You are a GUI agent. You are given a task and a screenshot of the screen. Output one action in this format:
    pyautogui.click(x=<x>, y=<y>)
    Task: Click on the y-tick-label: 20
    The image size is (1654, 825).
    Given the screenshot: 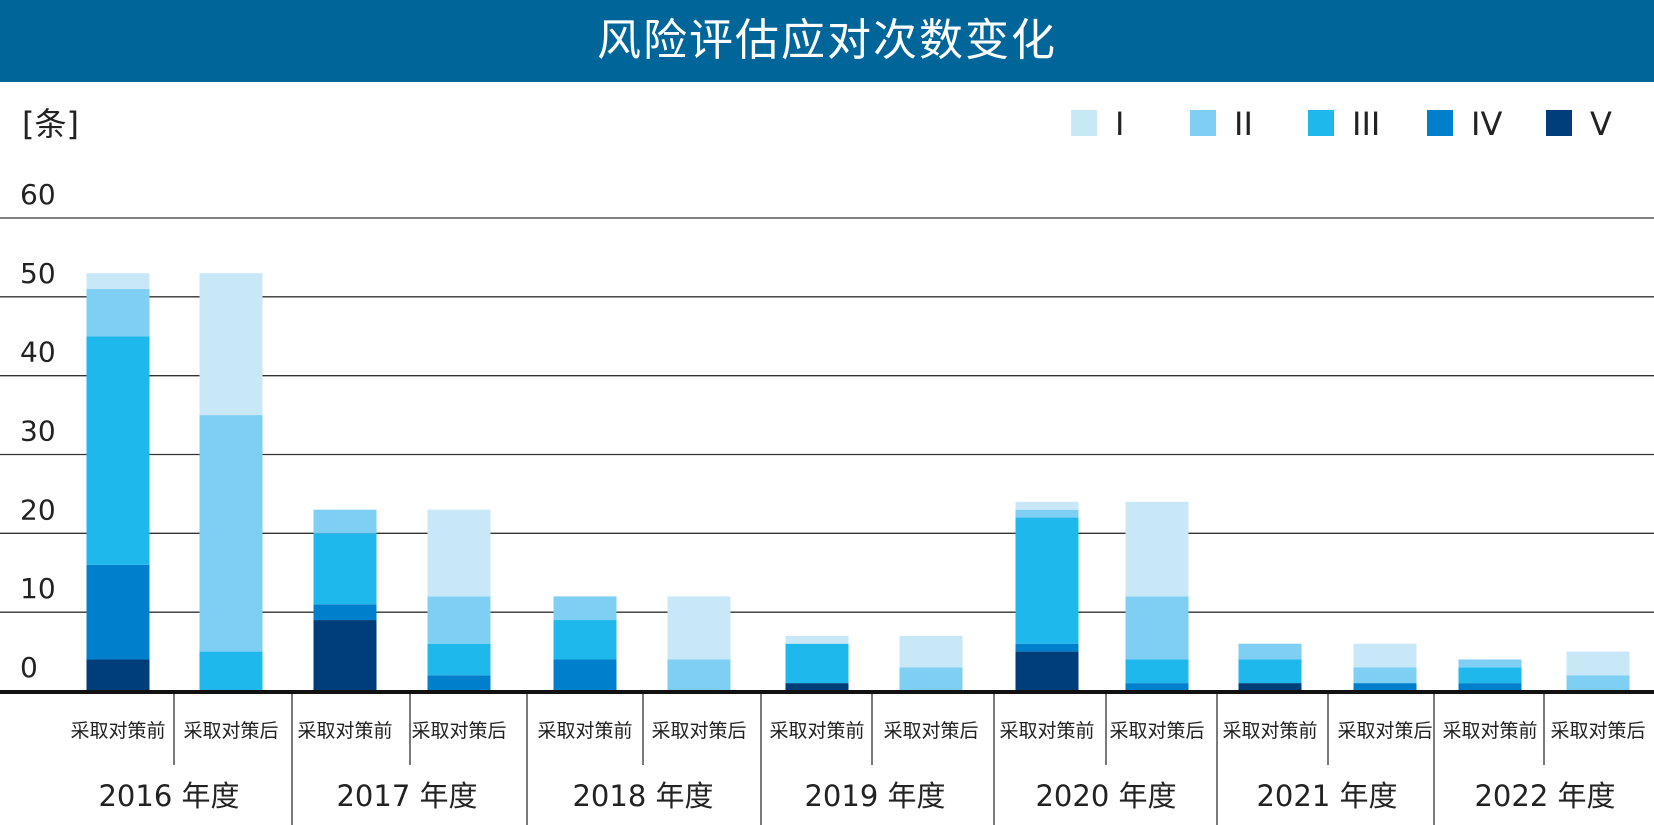 What is the action you would take?
    pyautogui.click(x=38, y=509)
    